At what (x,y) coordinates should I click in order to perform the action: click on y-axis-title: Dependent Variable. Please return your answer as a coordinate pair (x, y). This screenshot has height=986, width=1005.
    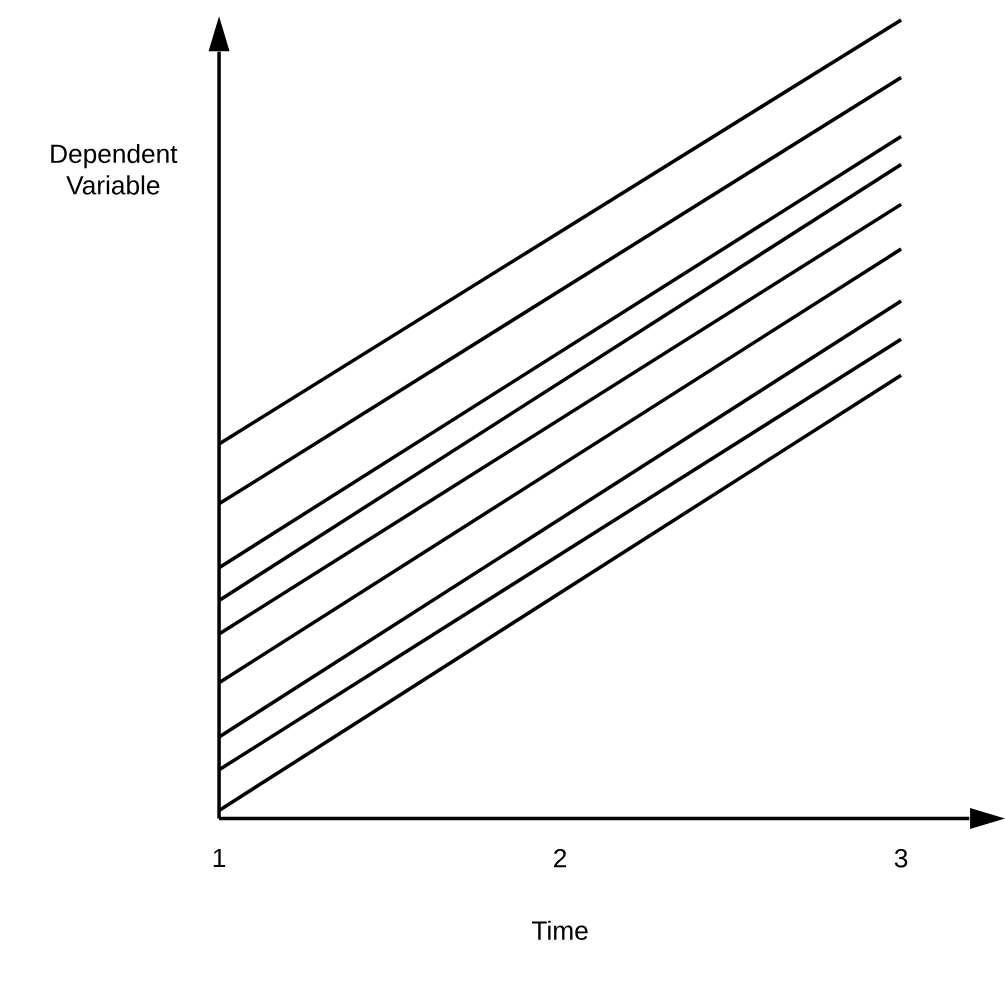
    Looking at the image, I should click on (114, 169).